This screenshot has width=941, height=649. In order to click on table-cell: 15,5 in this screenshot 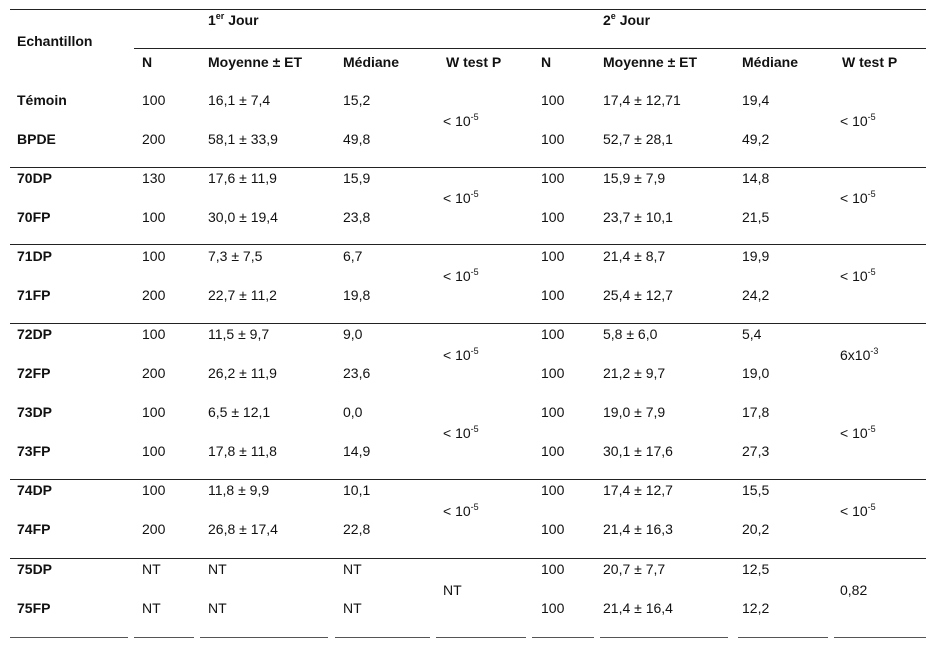, I will do `click(756, 490)`.